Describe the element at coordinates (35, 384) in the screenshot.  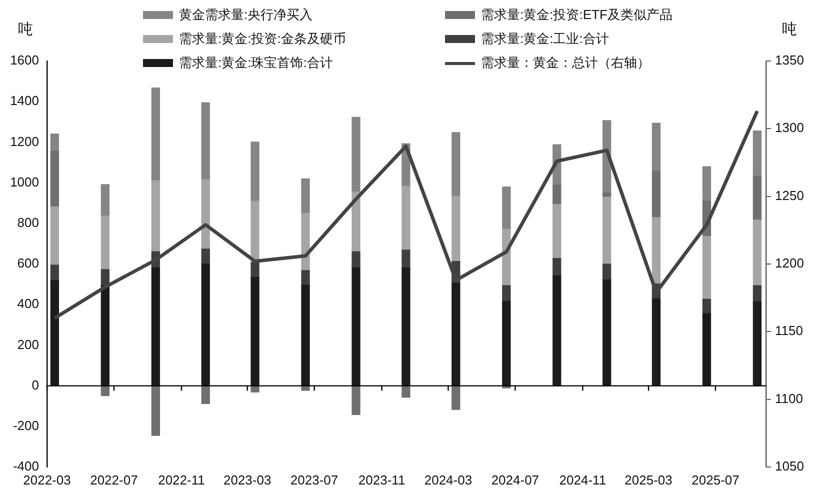
I see `y-tick-label: 0` at that location.